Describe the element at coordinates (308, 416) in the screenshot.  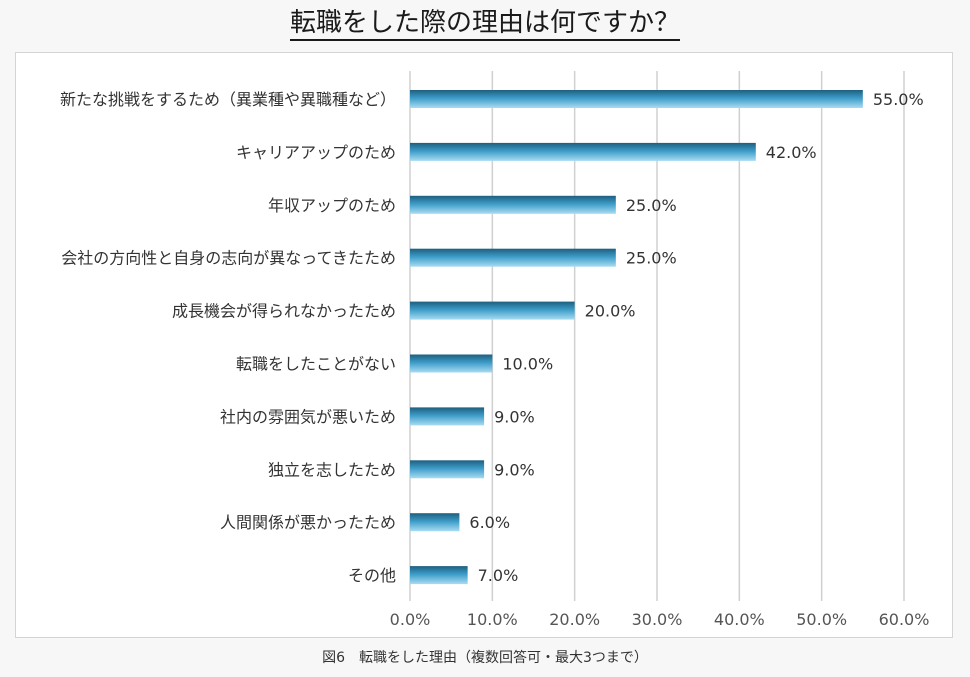
I see `category-label: 社内の雰囲気が悪いため` at that location.